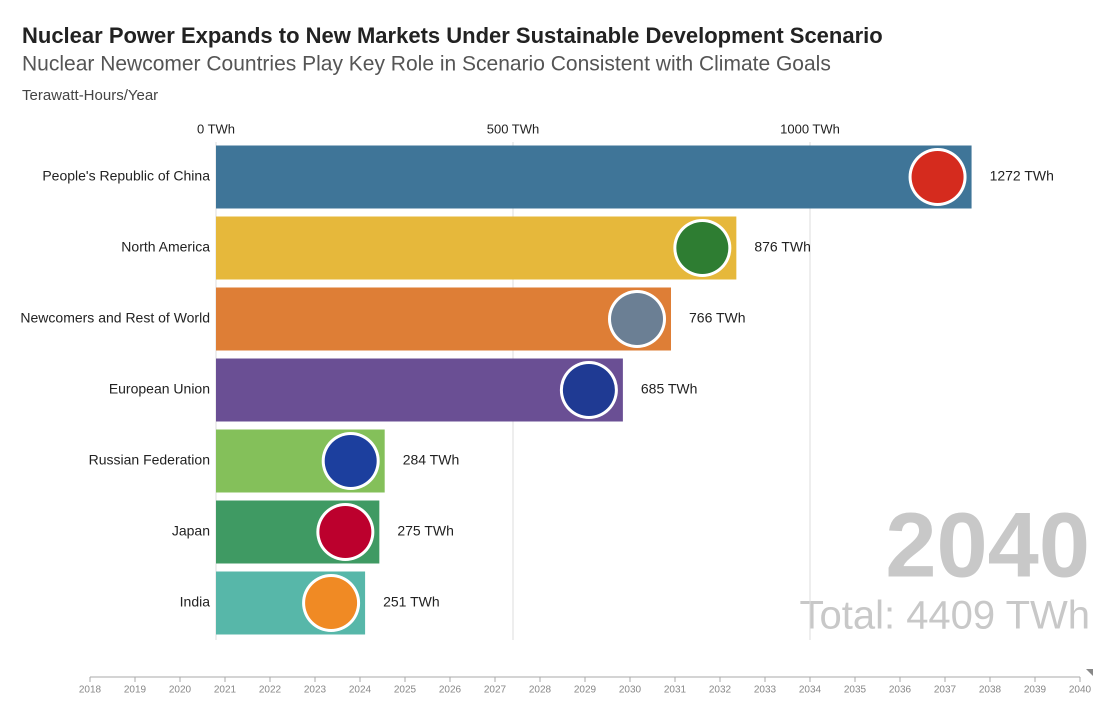 The width and height of the screenshot is (1114, 720). What do you see at coordinates (855, 690) in the screenshot?
I see `timeline-label: 2035` at bounding box center [855, 690].